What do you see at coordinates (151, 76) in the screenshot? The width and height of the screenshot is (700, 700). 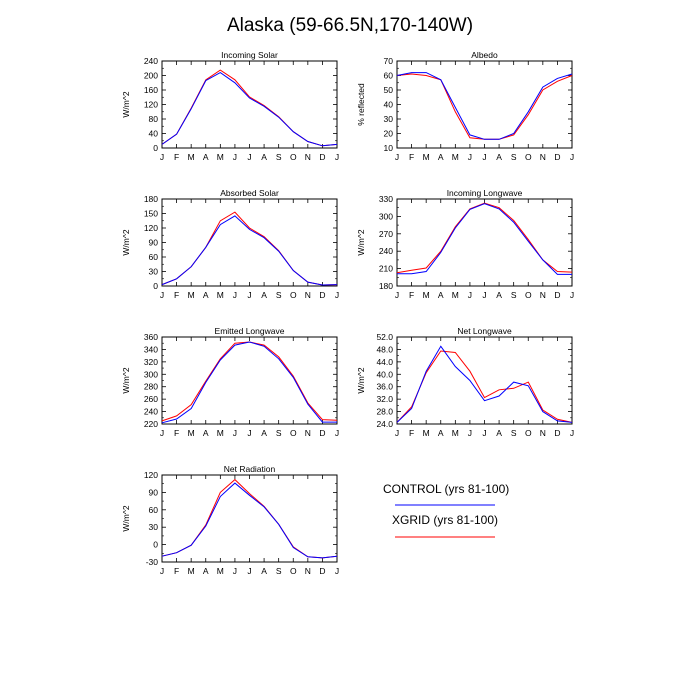 I see `y-tick-label: 200` at bounding box center [151, 76].